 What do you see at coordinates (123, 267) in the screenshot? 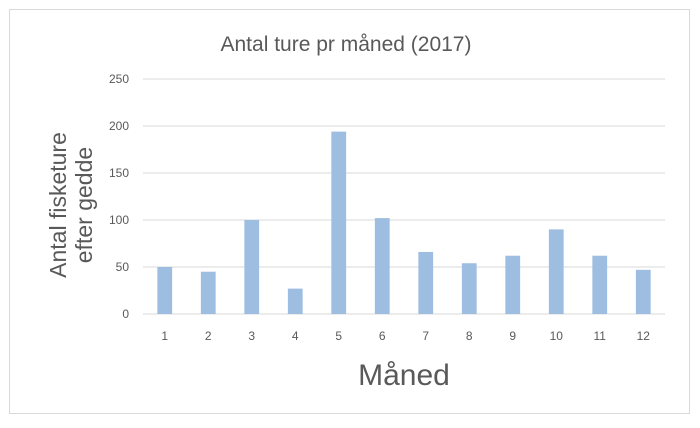
I see `y-tick-label: 50` at bounding box center [123, 267].